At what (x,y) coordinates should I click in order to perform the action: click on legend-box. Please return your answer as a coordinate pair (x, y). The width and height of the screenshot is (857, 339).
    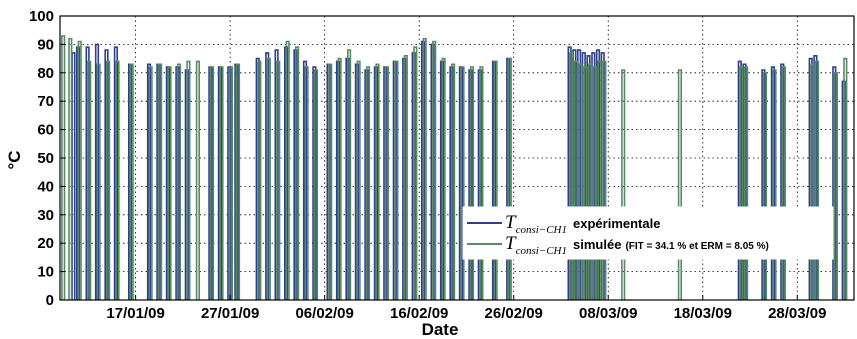
    Looking at the image, I should click on (648, 233).